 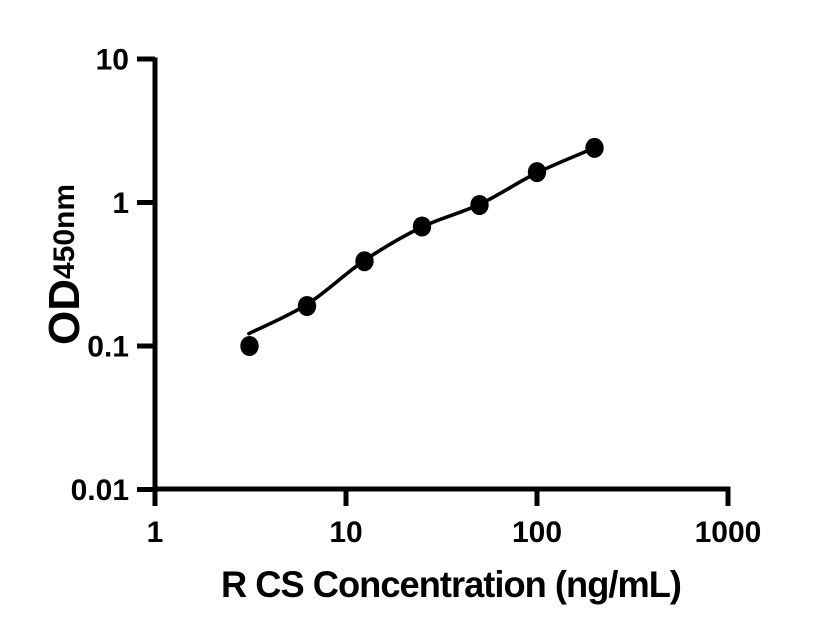 I want to click on x-axis-tick-labels: 1 10 100 1000, so click(x=454, y=532).